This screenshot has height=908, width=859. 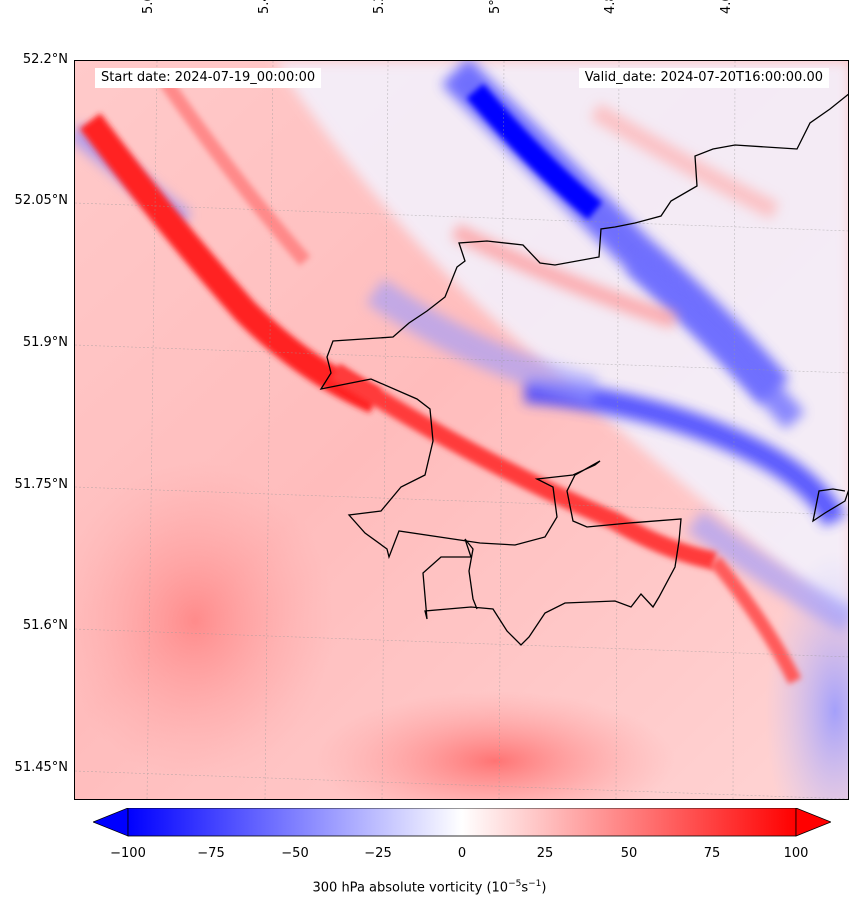 What do you see at coordinates (703, 78) in the screenshot?
I see `valid-date-label: Valid_date: 2024-07-20T16:00:00.00` at bounding box center [703, 78].